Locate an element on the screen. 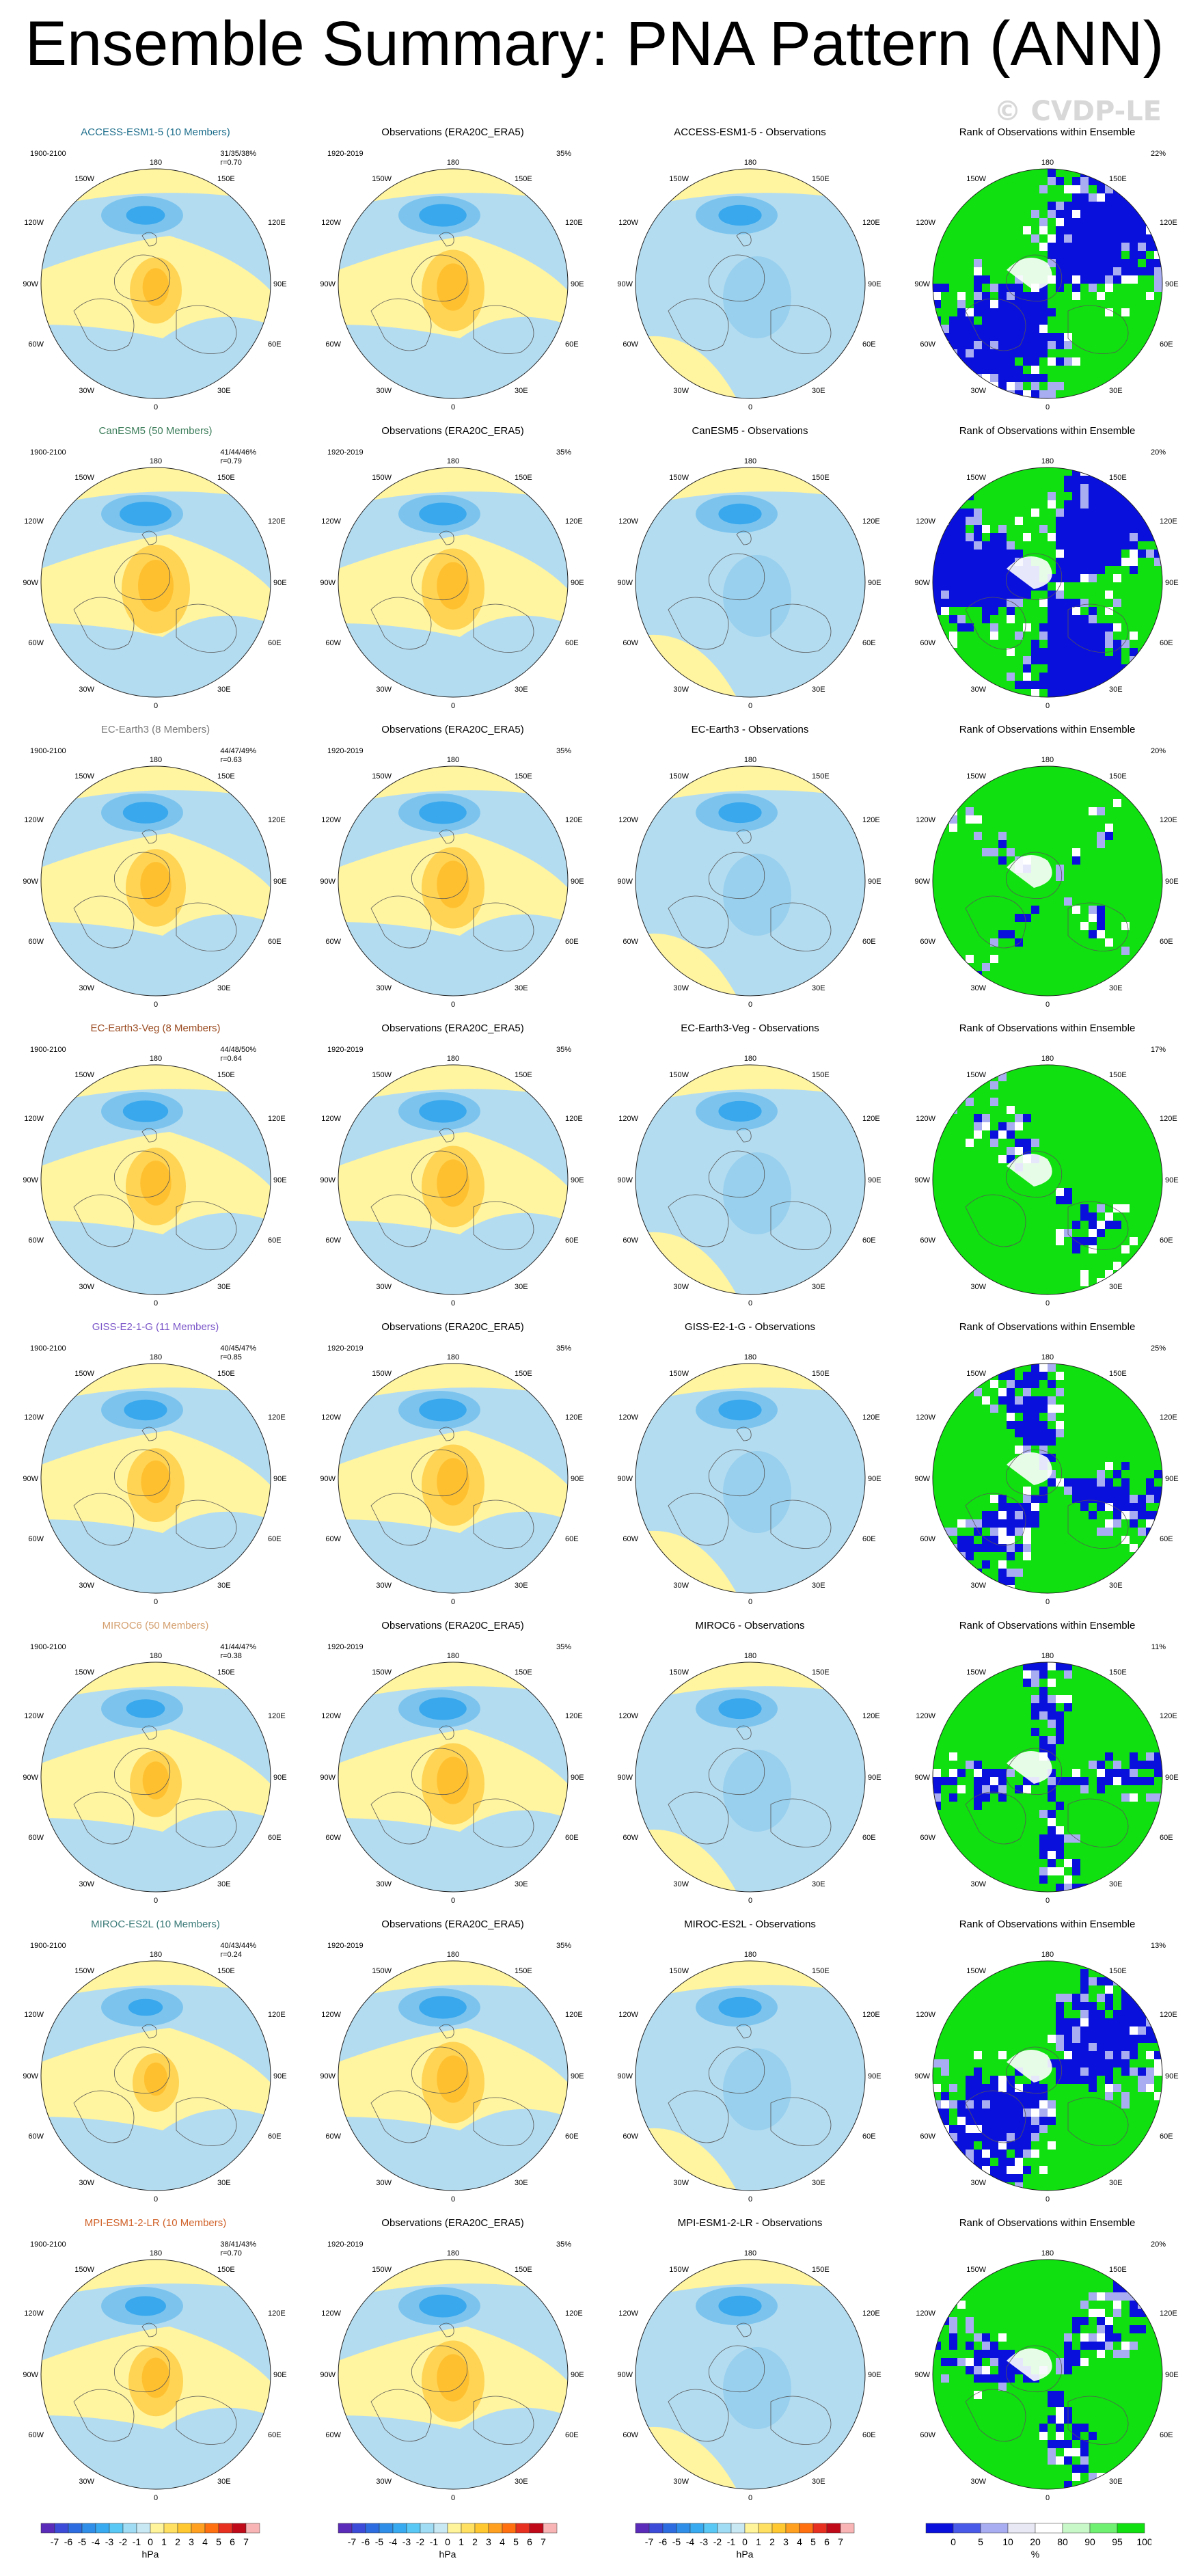 The height and width of the screenshot is (2576, 1189). coastline is located at coordinates (206, 927).